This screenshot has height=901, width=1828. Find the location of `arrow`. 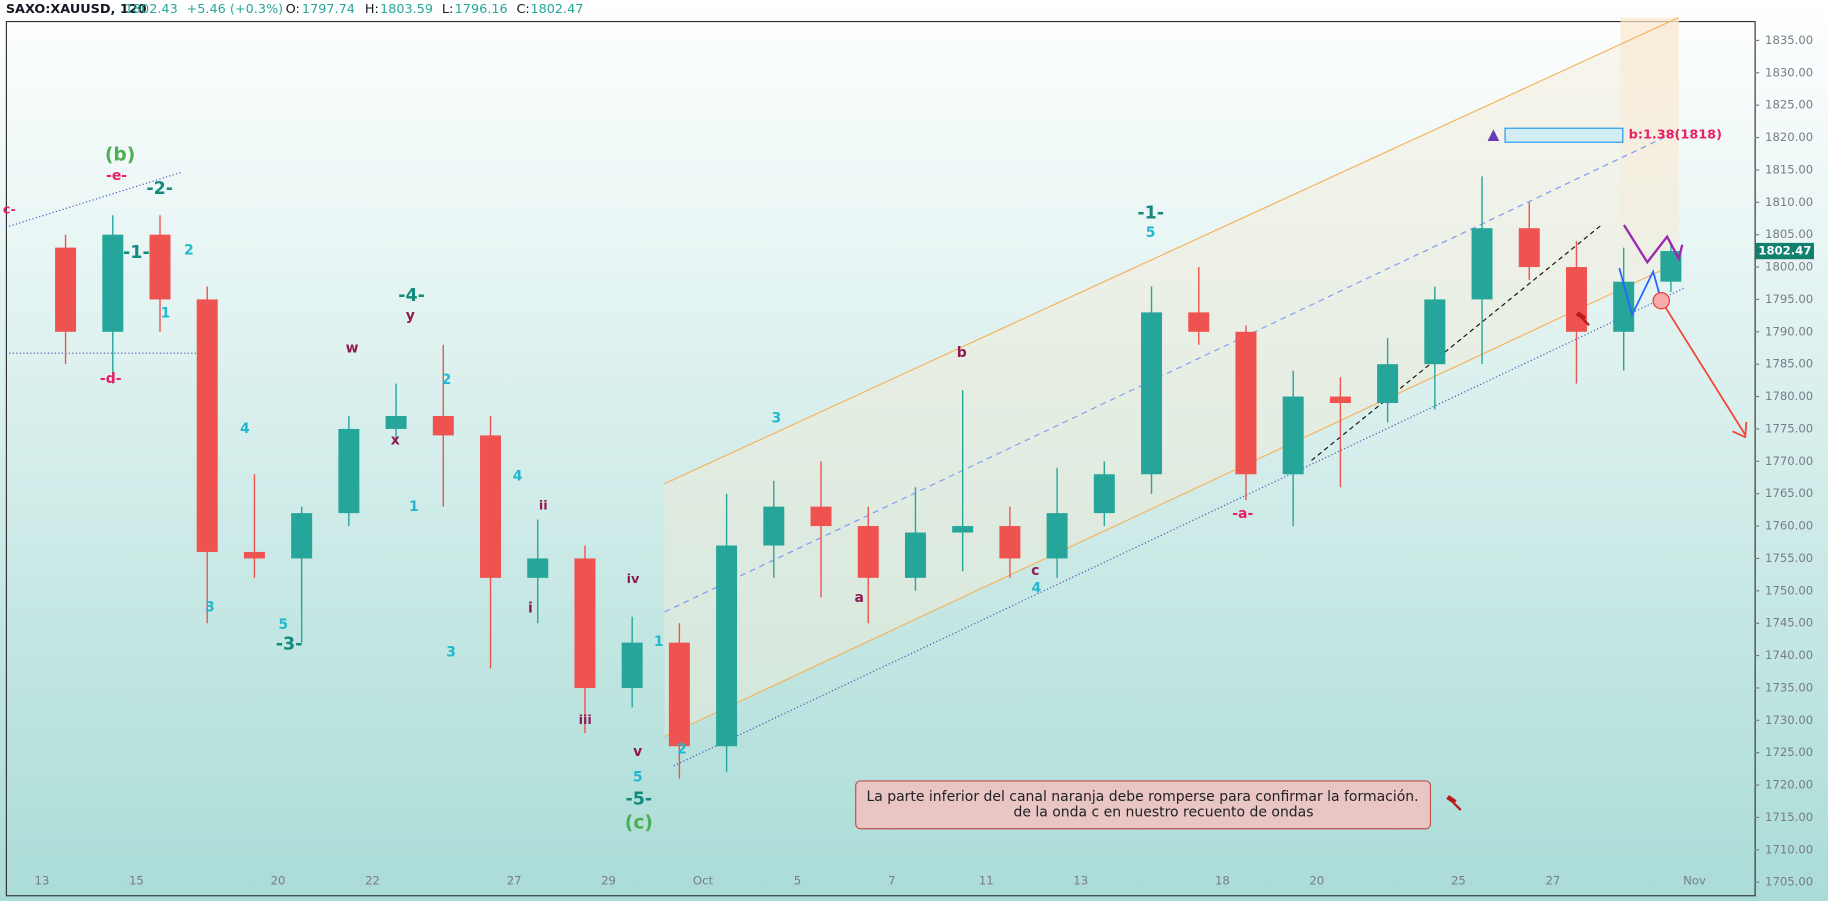

arrow is located at coordinates (1703, 368).